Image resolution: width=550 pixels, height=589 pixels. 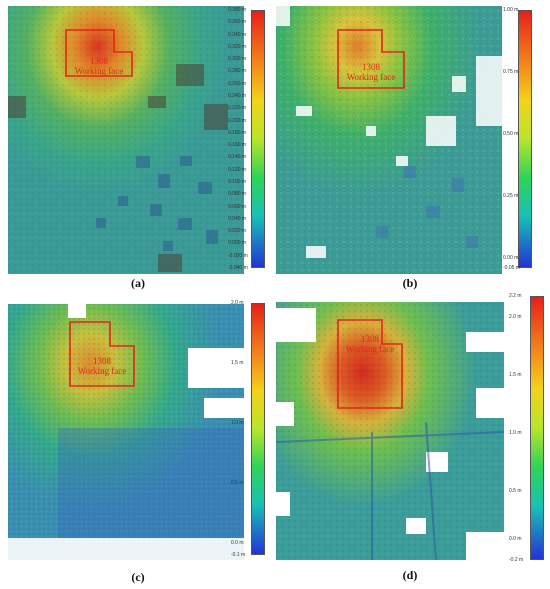 I want to click on colorbar-tick: 0.100 m, so click(x=237, y=182).